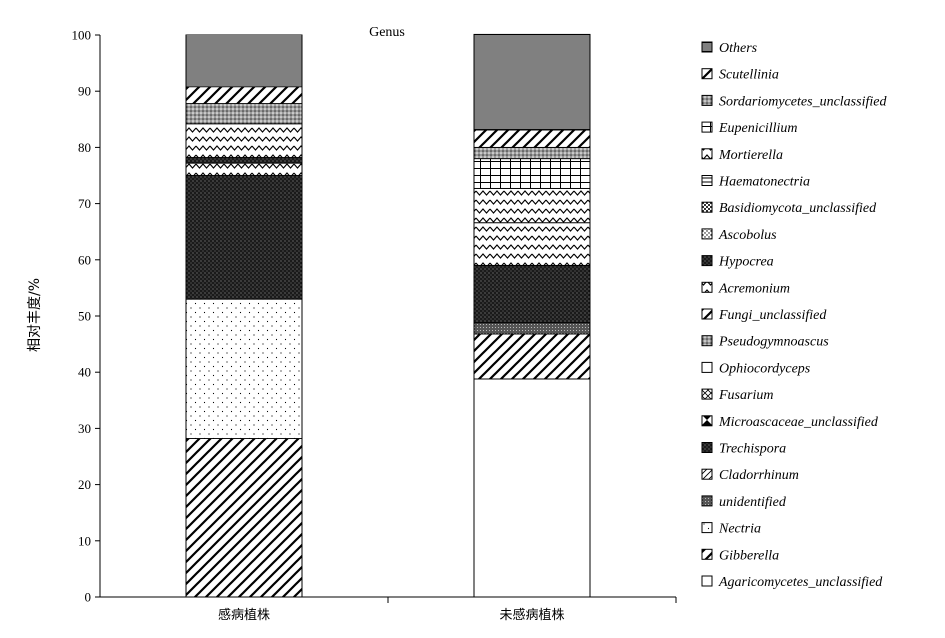 The height and width of the screenshot is (638, 945). Describe the element at coordinates (749, 75) in the screenshot. I see `legend-label-scutellinia: Scutellinia` at that location.